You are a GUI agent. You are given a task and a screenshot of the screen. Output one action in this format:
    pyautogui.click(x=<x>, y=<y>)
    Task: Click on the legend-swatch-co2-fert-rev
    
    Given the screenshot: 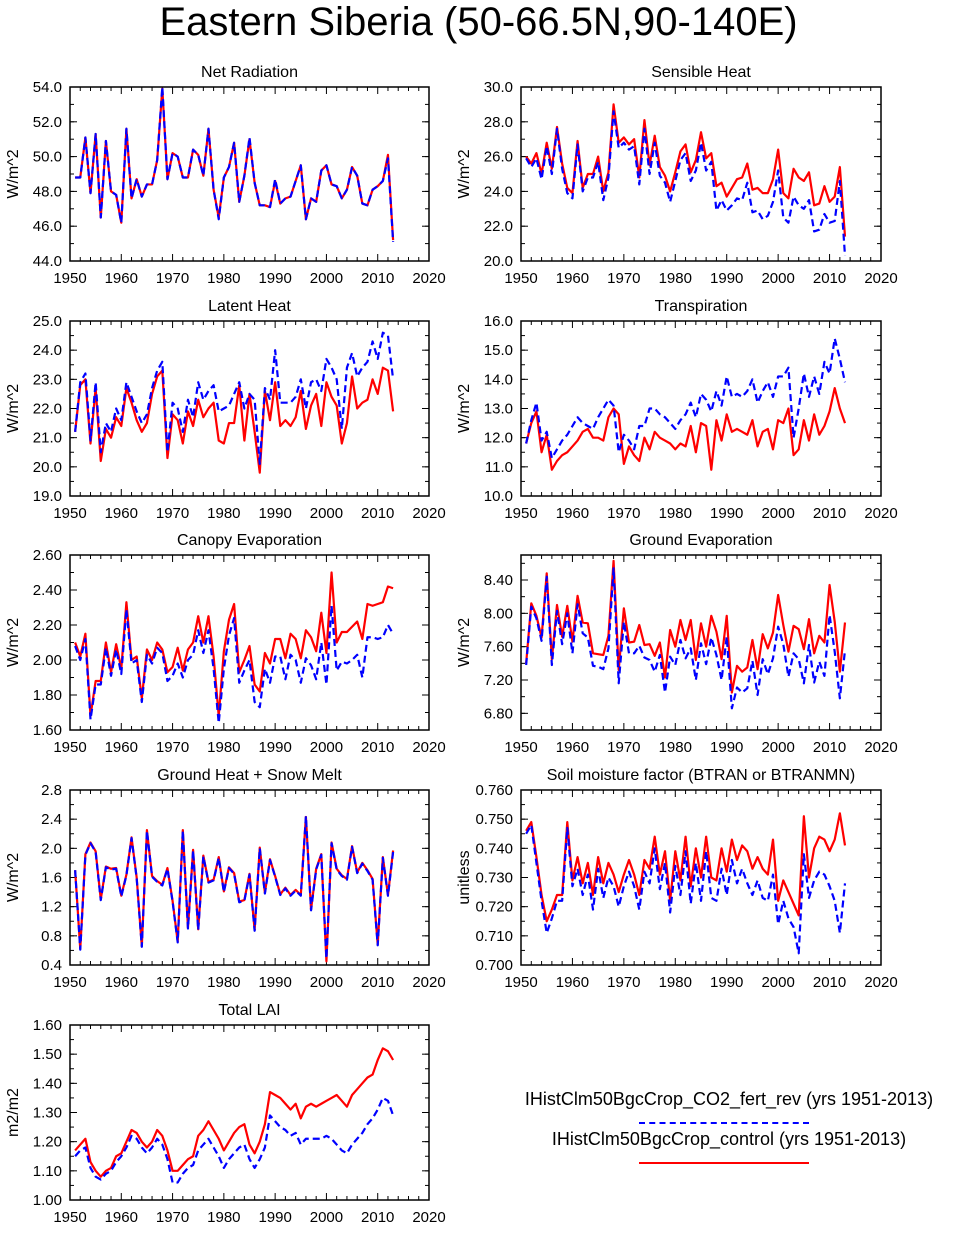 What is the action you would take?
    pyautogui.click(x=724, y=1123)
    